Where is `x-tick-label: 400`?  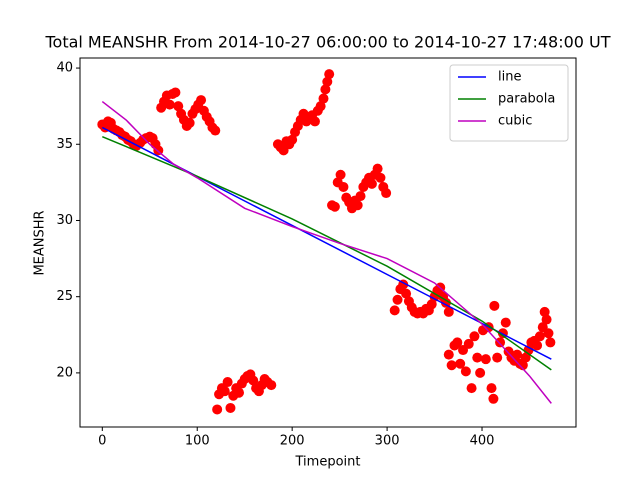 x-tick-label: 400 is located at coordinates (482, 441).